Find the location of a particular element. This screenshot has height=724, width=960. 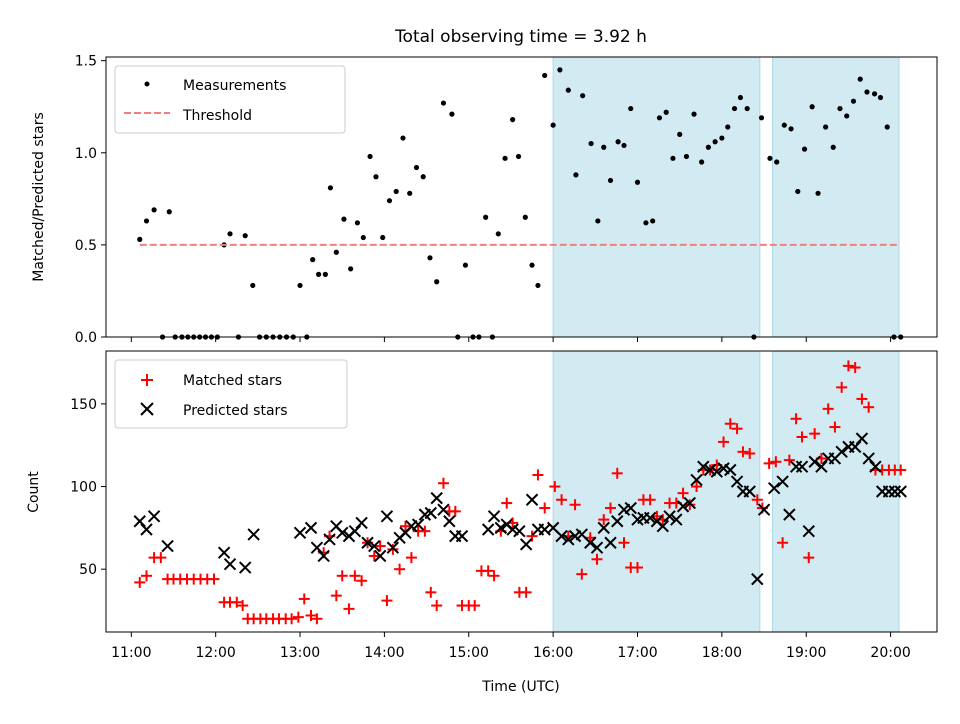

y-tick-label: 100 is located at coordinates (83, 488).